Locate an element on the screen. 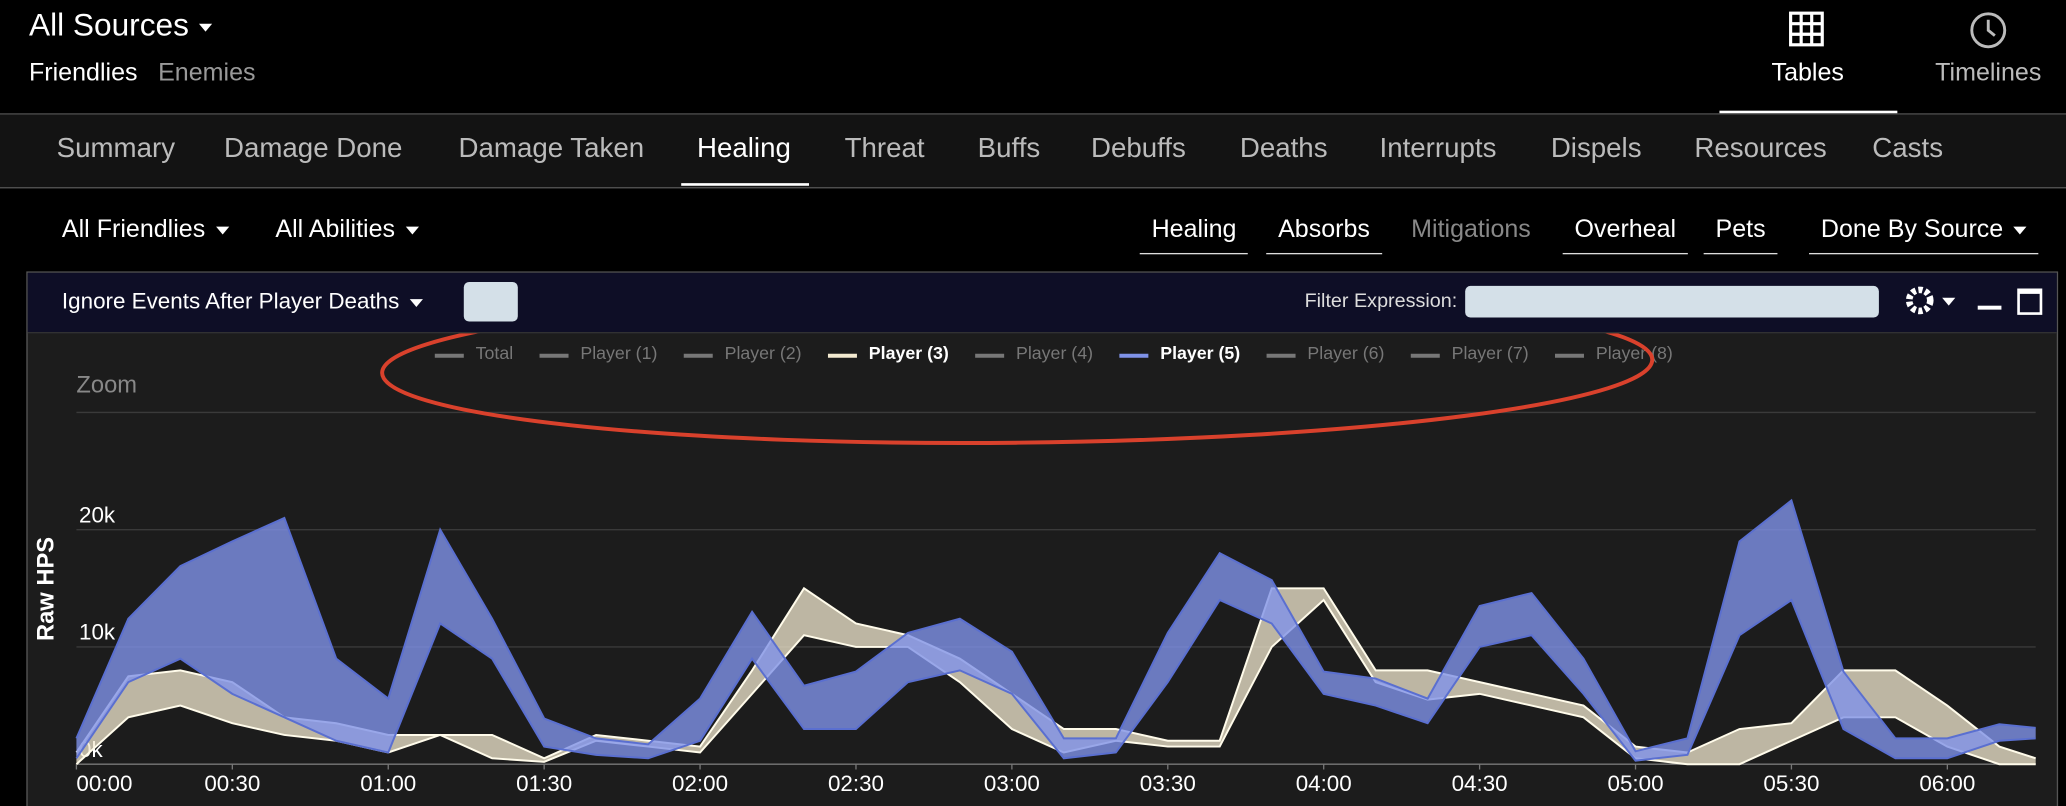 The height and width of the screenshot is (806, 2066). x-tick-label: 00:30 is located at coordinates (232, 783).